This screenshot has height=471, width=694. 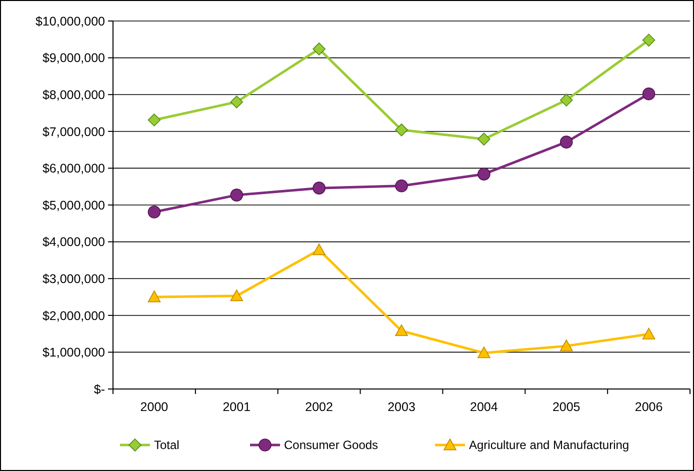 I want to click on legend-label: Consumer Goods, so click(x=331, y=445).